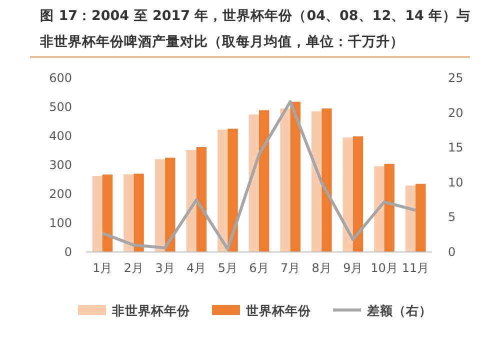 This screenshot has width=500, height=362. I want to click on y2-tick-label: 20, so click(456, 113).